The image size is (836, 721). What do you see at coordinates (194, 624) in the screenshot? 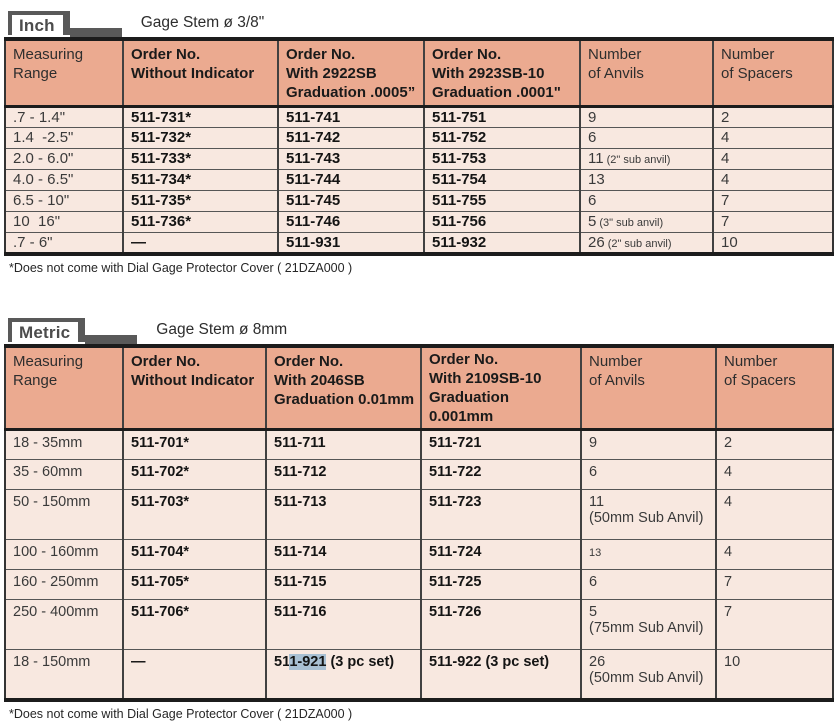
I see `order-no-cell: 511-706*` at bounding box center [194, 624].